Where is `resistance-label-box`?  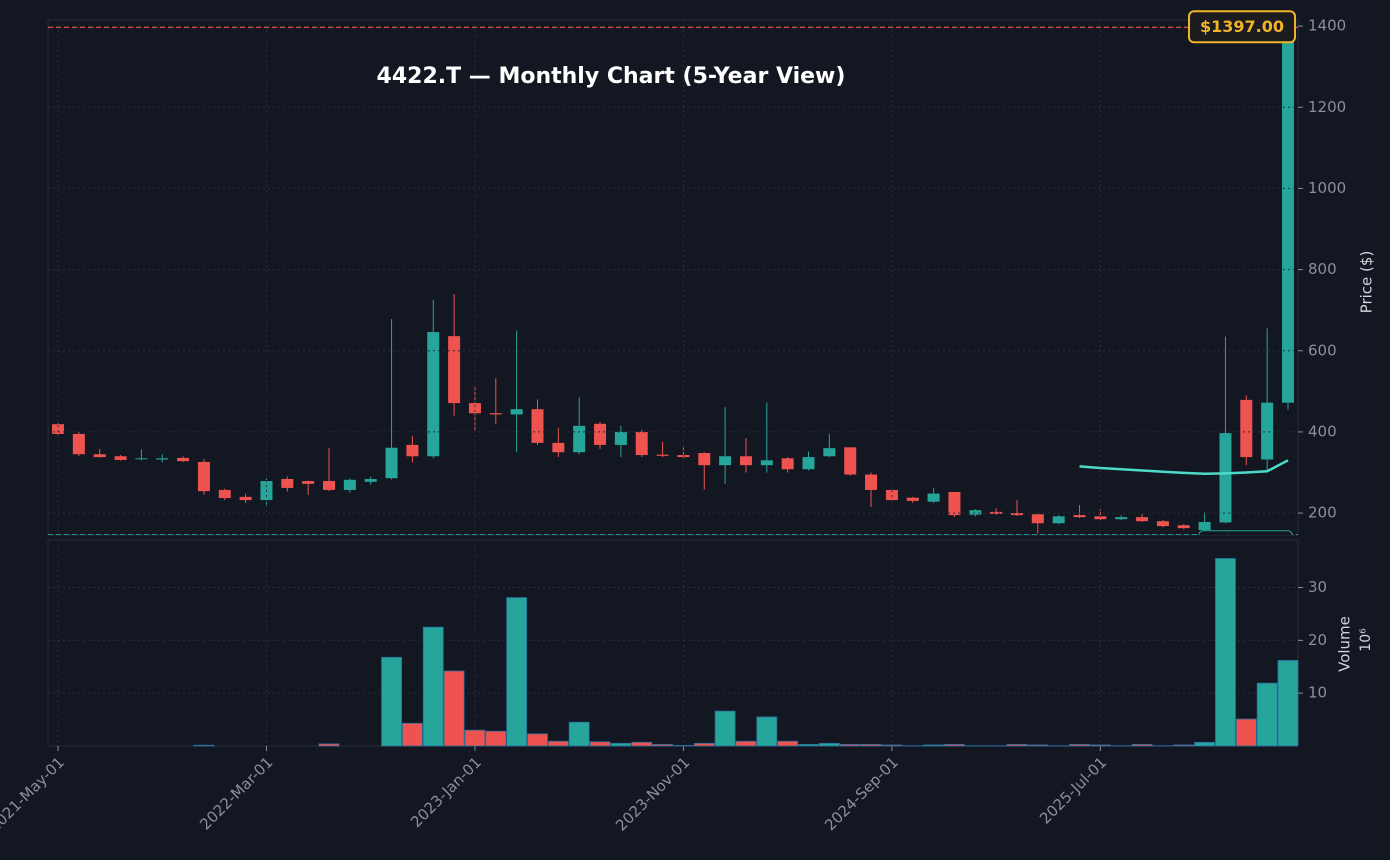
resistance-label-box is located at coordinates (1242, 27).